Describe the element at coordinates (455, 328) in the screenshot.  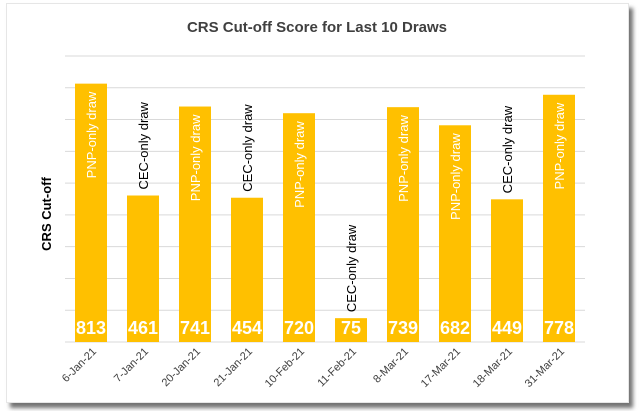
I see `data-label: 682` at that location.